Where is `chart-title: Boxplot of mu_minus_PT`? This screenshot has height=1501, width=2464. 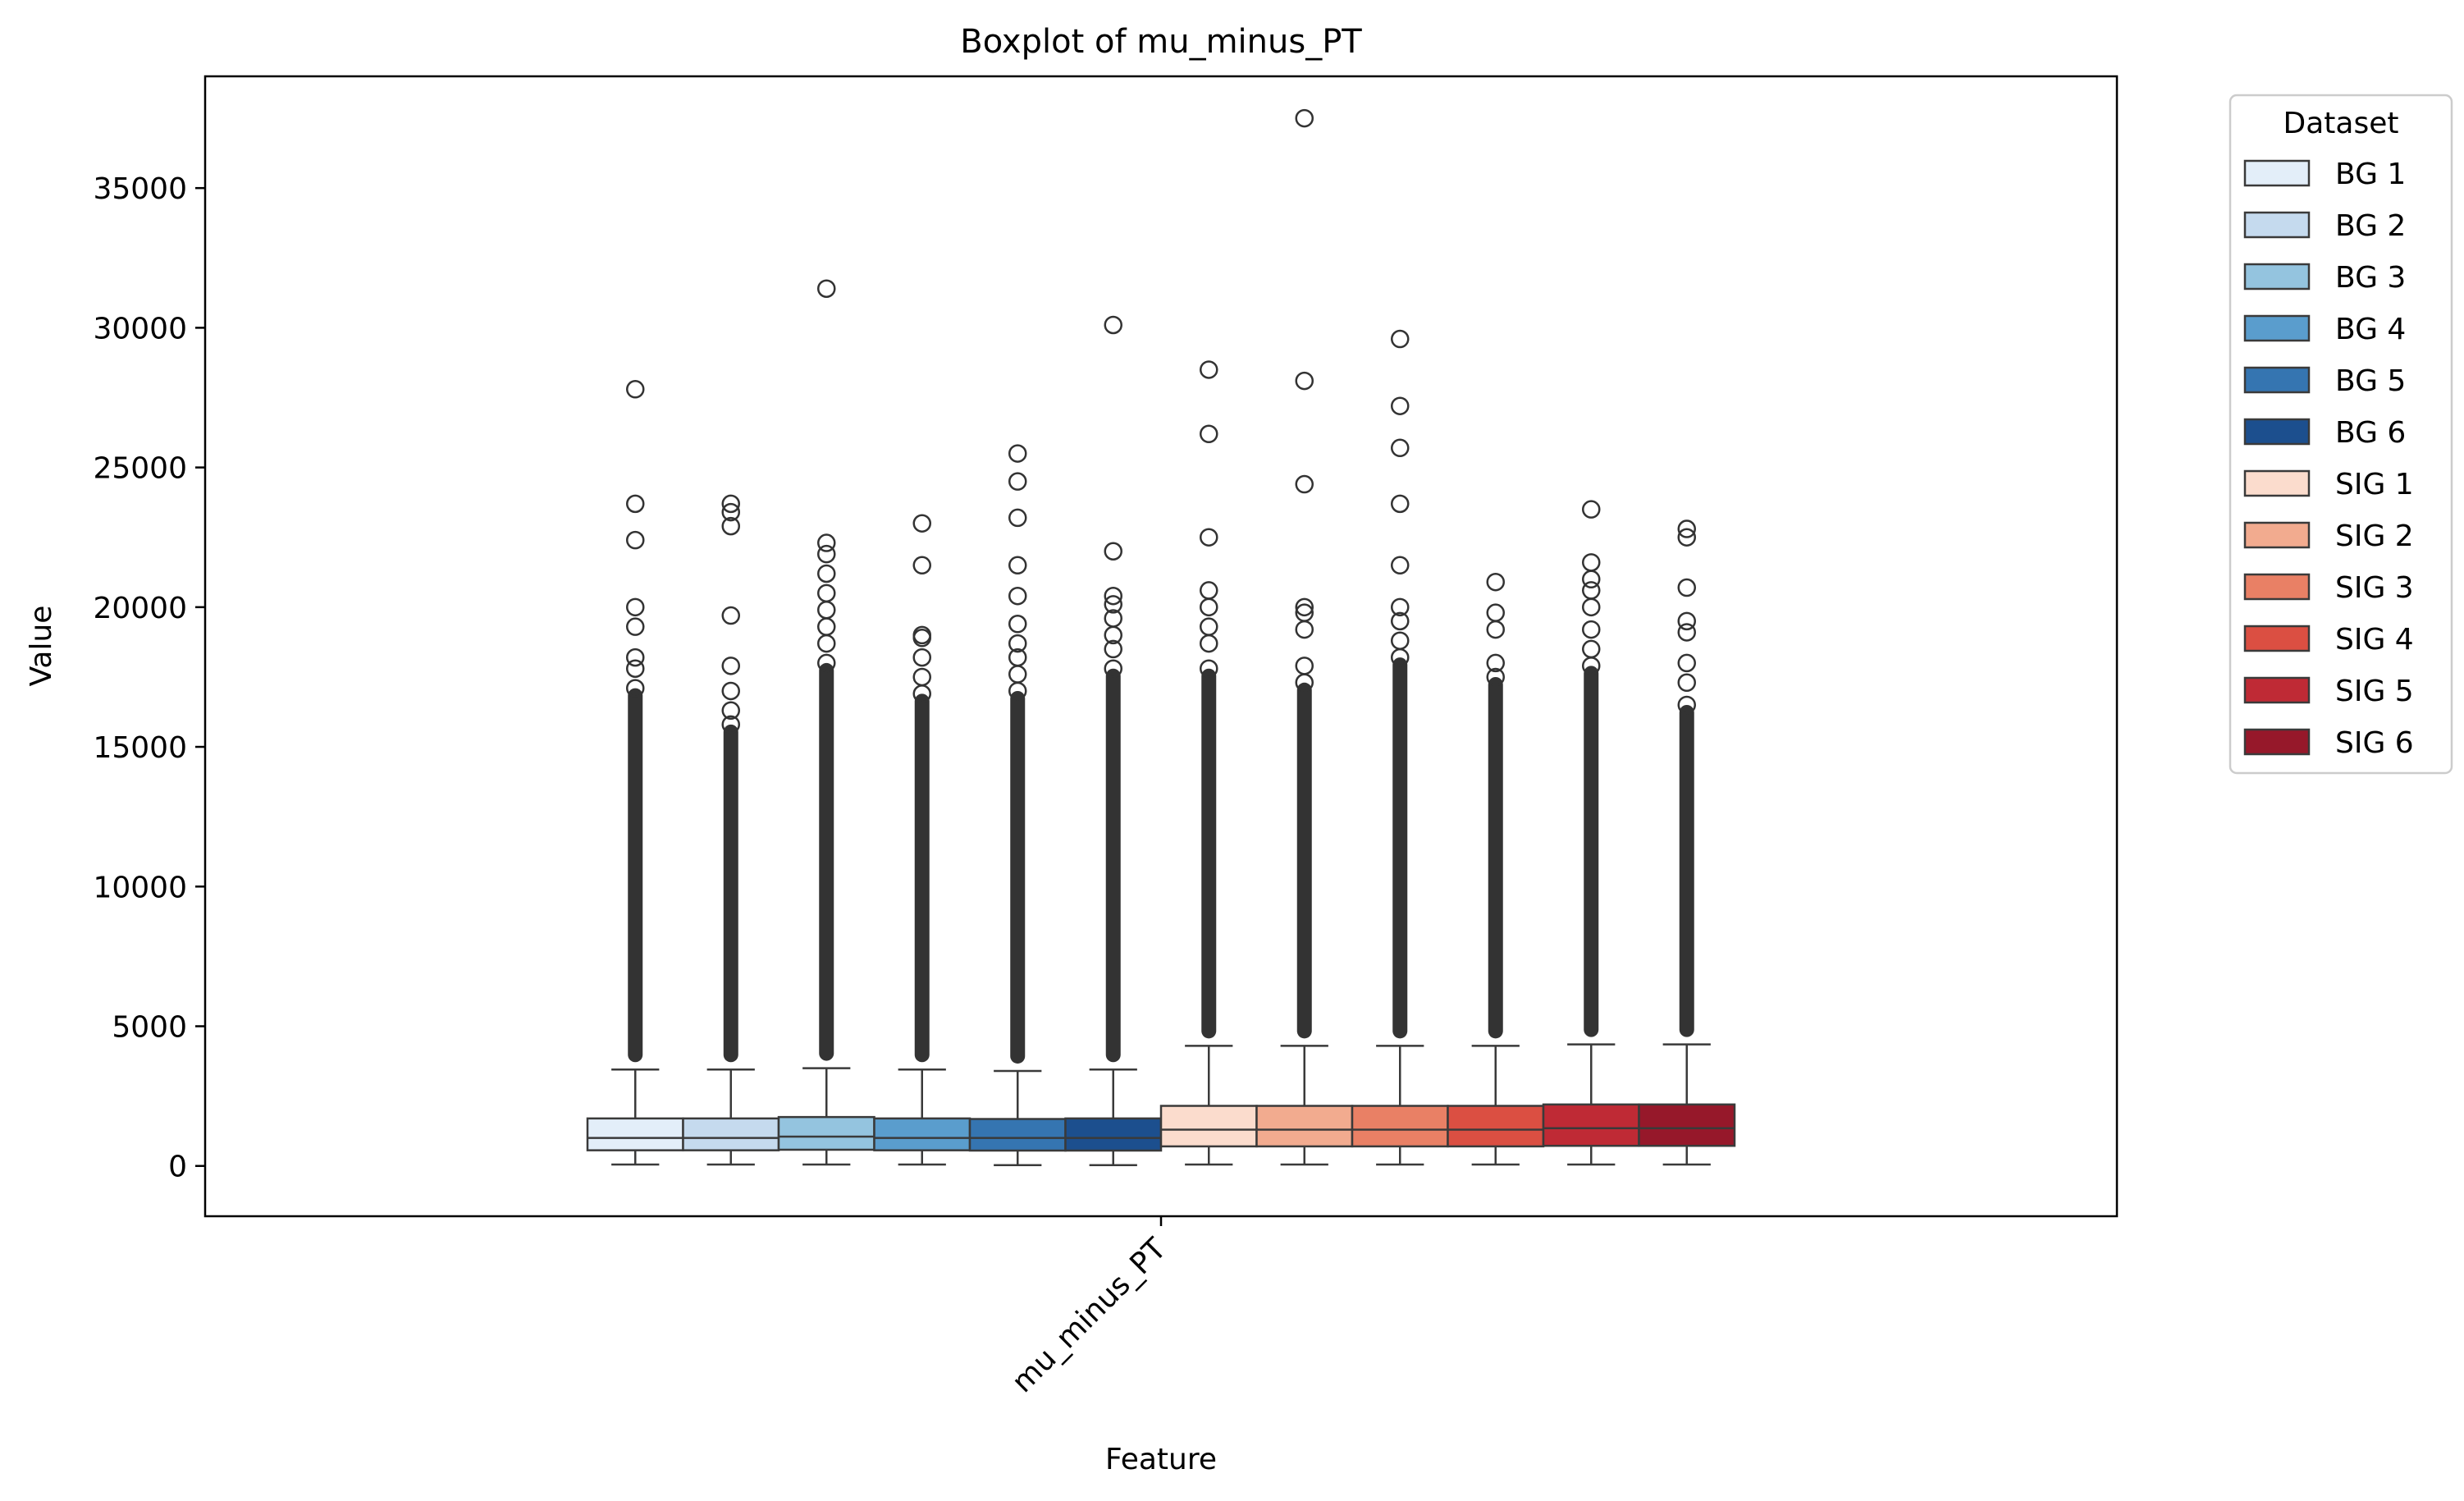
chart-title: Boxplot of mu_minus_PT is located at coordinates (1161, 42).